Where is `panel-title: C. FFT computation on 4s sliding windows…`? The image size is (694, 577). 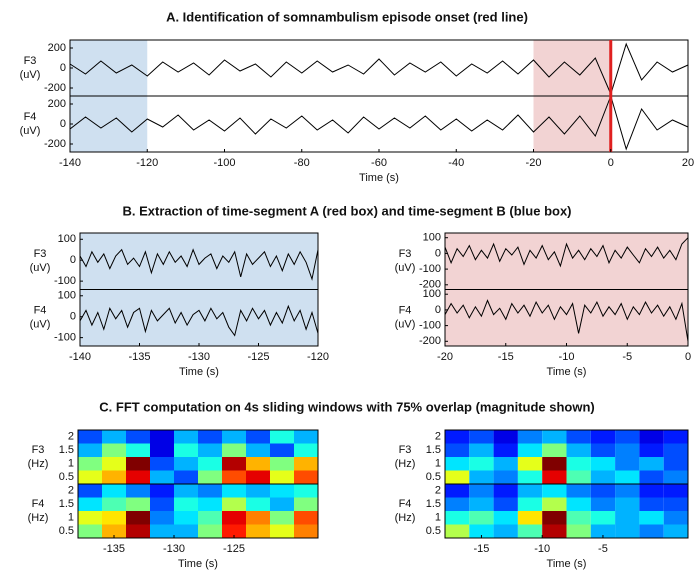
panel-title: C. FFT computation on 4s sliding windows… is located at coordinates (346, 406).